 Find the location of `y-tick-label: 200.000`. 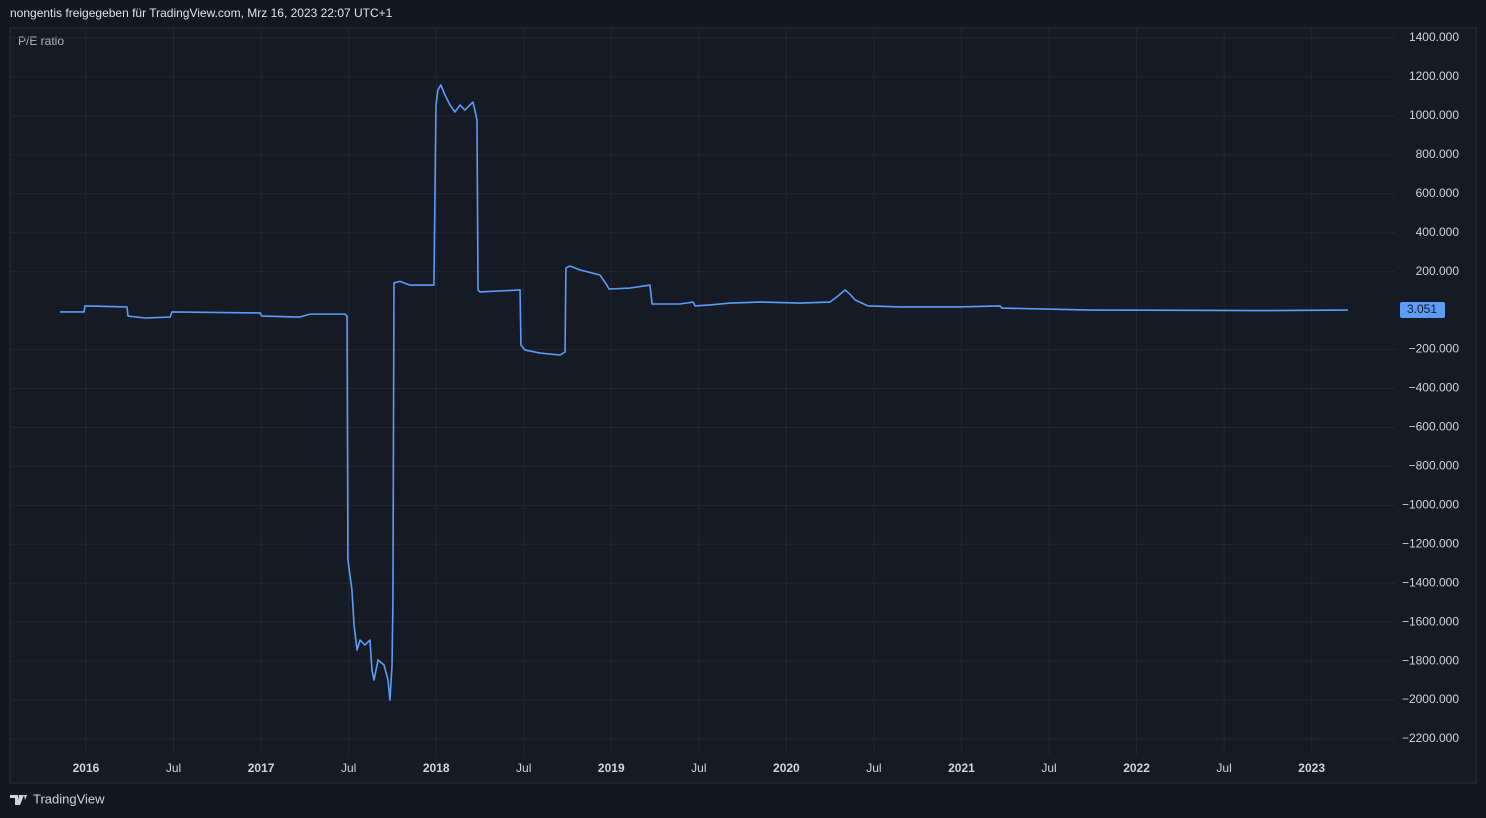

y-tick-label: 200.000 is located at coordinates (1438, 271).